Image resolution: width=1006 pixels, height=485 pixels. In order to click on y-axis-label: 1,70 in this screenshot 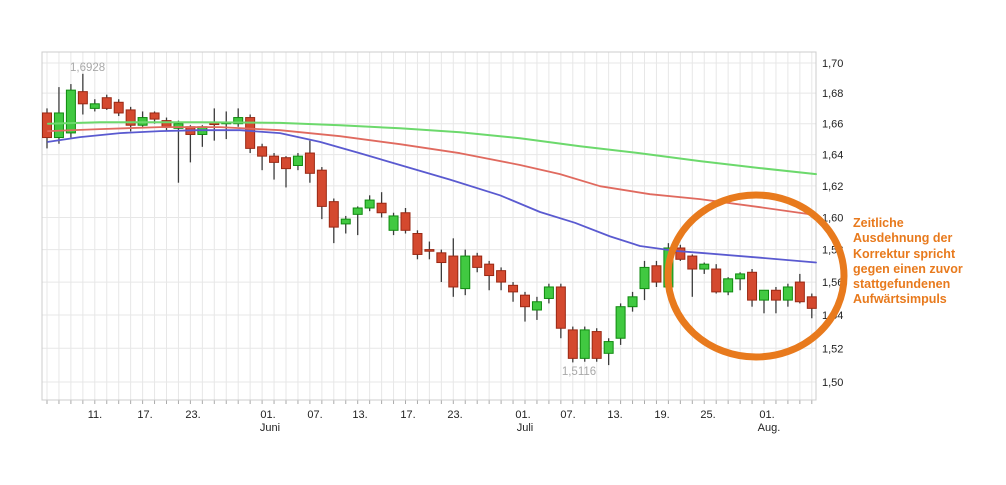, I will do `click(832, 64)`.